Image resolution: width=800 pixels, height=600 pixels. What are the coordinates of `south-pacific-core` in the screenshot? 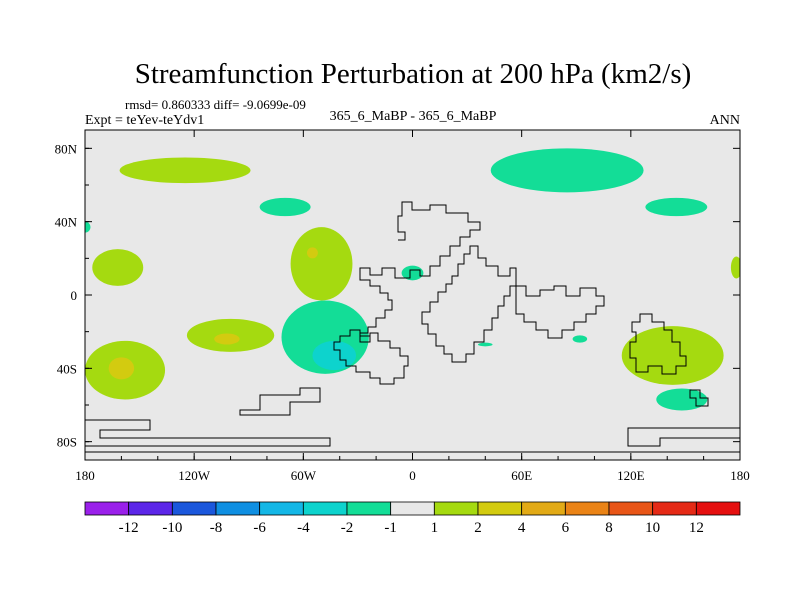 It's located at (227, 339).